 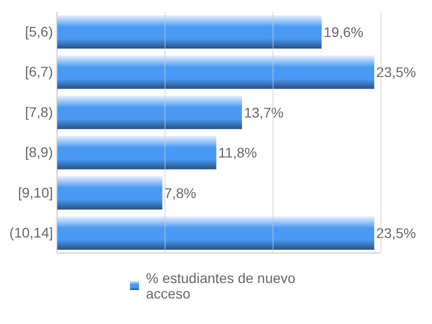 What do you see at coordinates (180, 192) in the screenshot?
I see `data-label: 7,8%` at bounding box center [180, 192].